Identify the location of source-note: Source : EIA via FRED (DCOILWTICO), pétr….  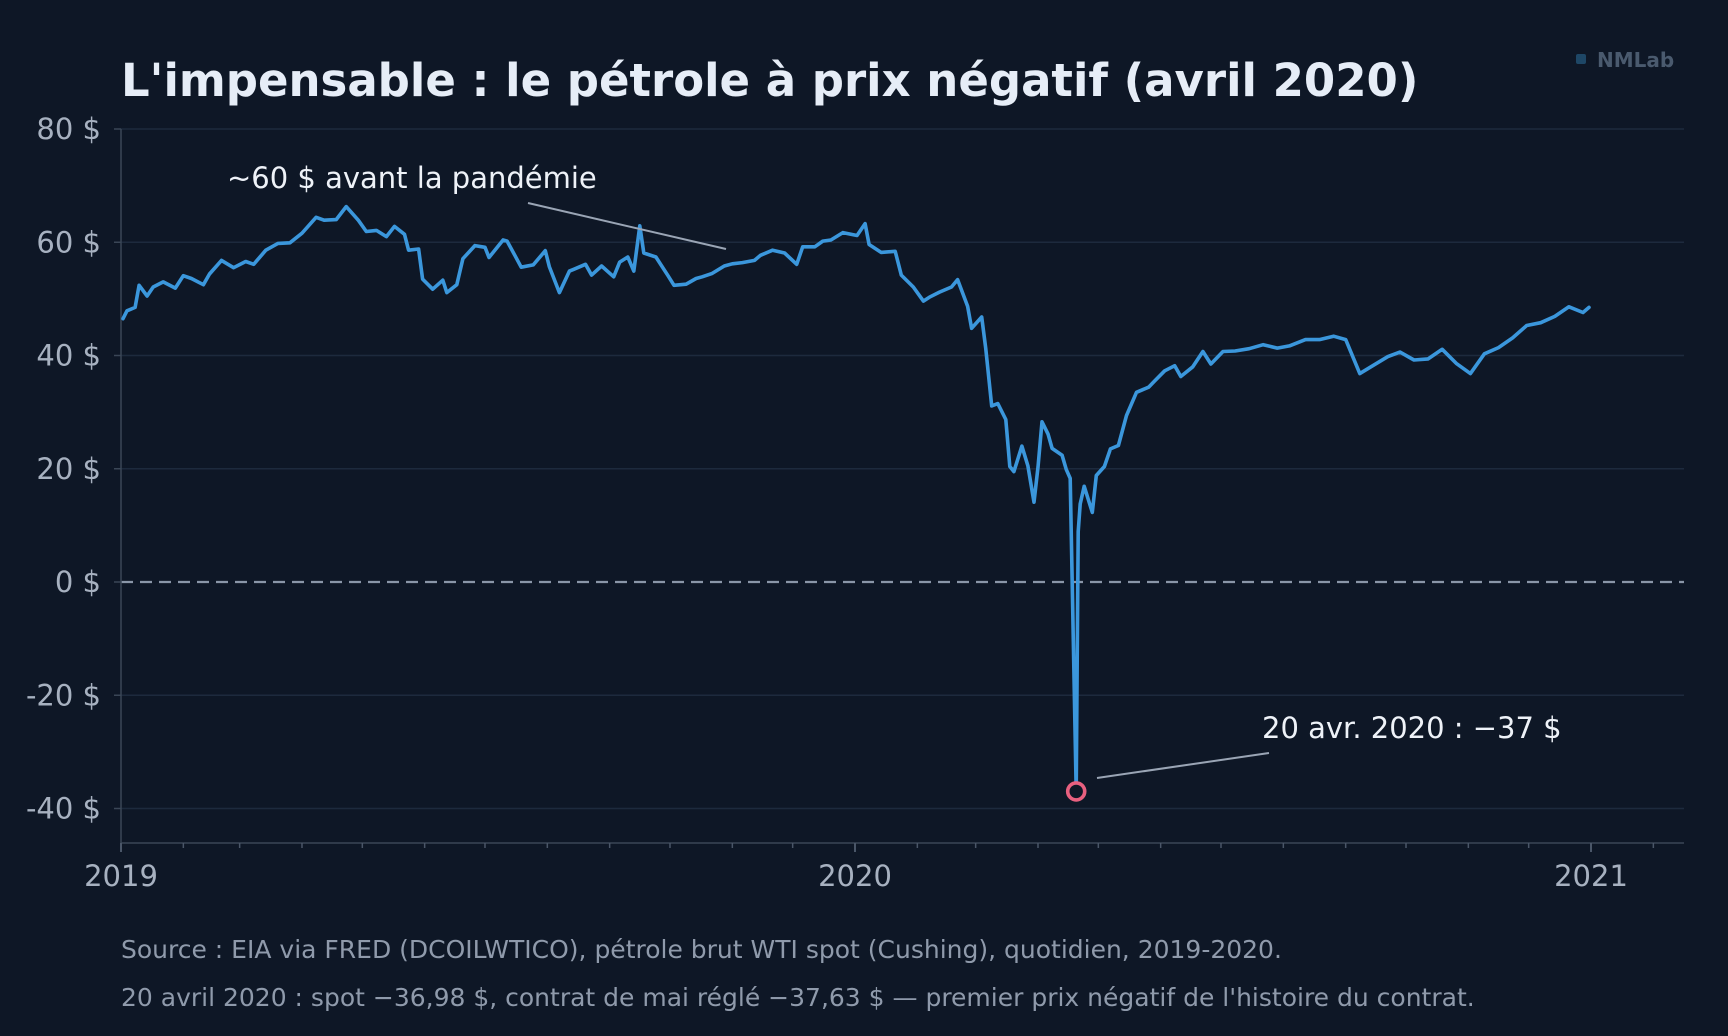
(701, 949).